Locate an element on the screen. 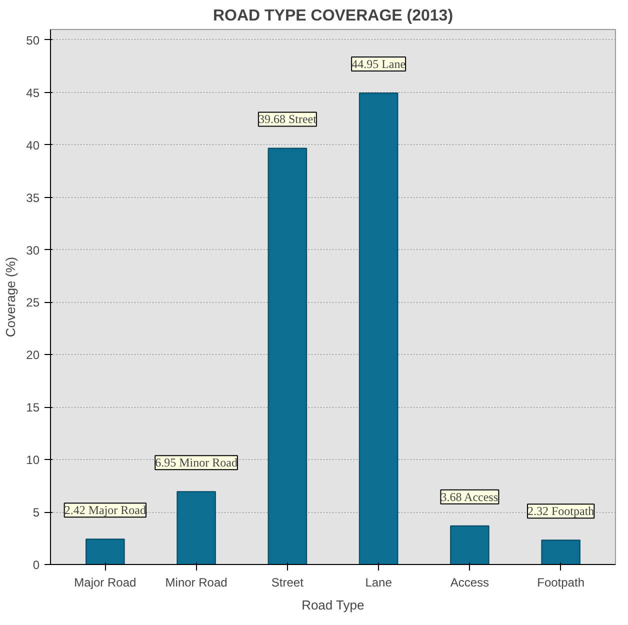 The width and height of the screenshot is (628, 625). y-tick-label: 20 is located at coordinates (33, 355).